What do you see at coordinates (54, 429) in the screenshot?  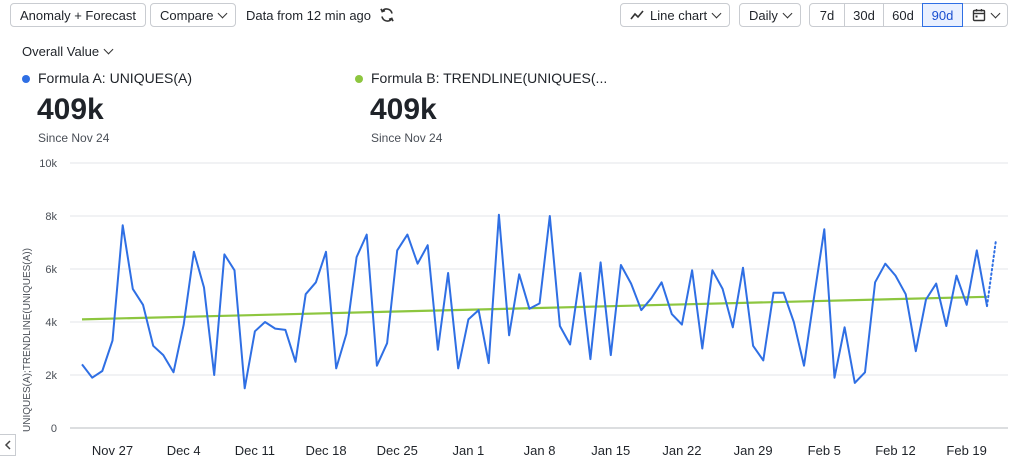 I see `y-tick-label: 0` at bounding box center [54, 429].